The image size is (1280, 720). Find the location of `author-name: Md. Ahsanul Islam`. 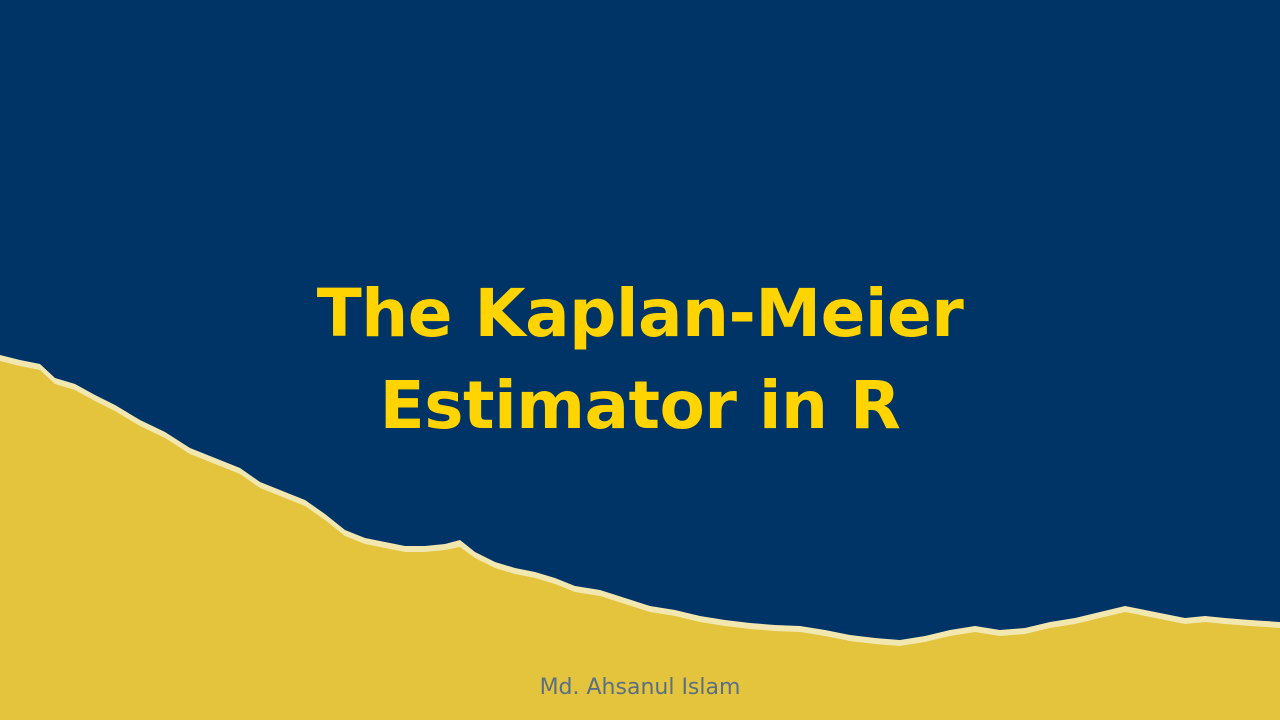

author-name: Md. Ahsanul Islam is located at coordinates (640, 687).